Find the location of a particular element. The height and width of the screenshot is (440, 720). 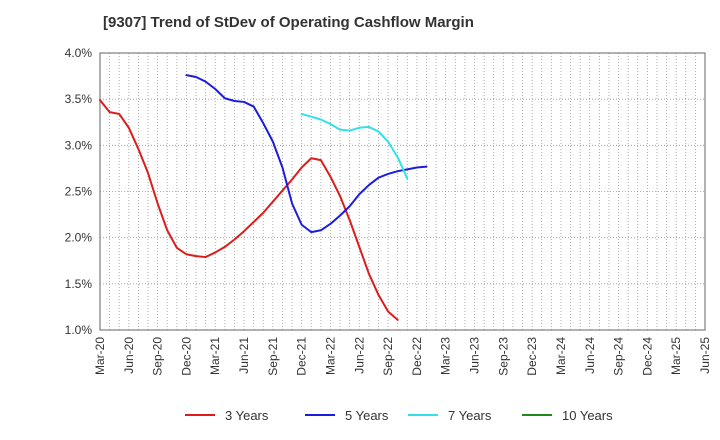

x-tick-label: Mar-20 is located at coordinates (100, 356).